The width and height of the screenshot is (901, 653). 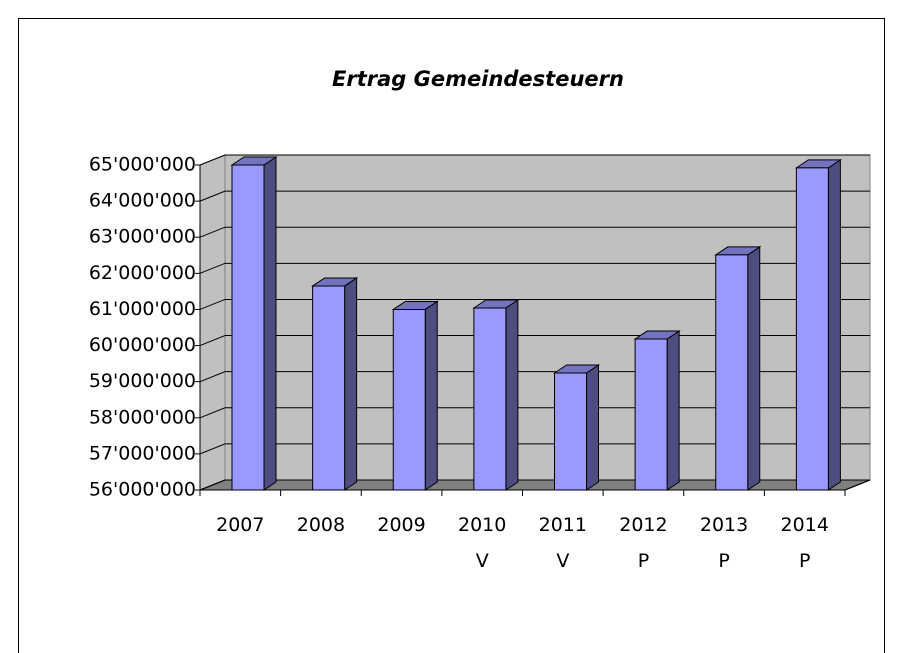 I want to click on x-tick-label: 2008, so click(x=321, y=525).